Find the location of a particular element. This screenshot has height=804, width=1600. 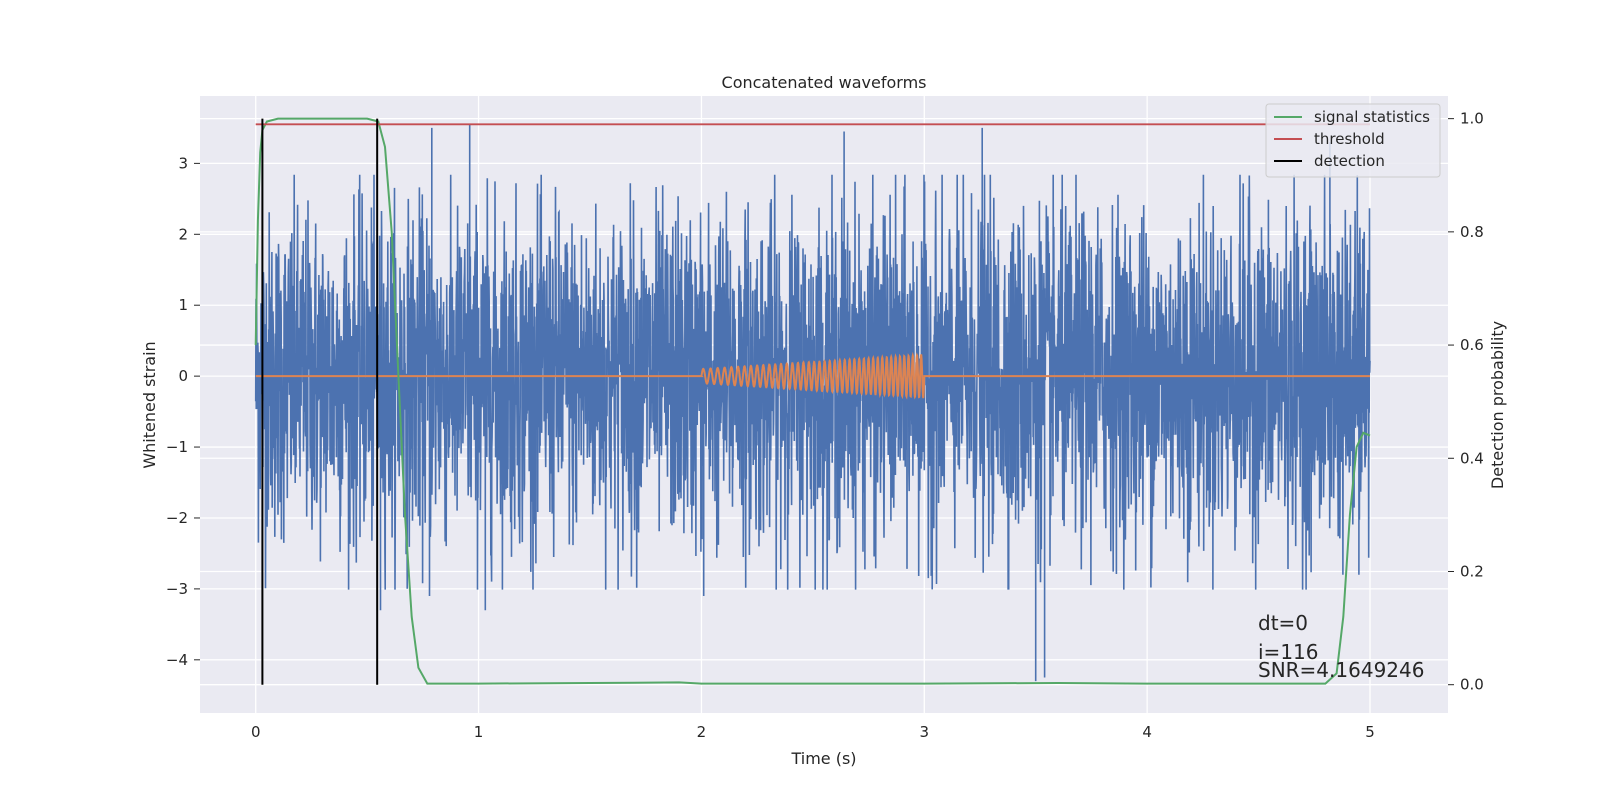

y-right-tick-label: 0.0 is located at coordinates (1472, 685).